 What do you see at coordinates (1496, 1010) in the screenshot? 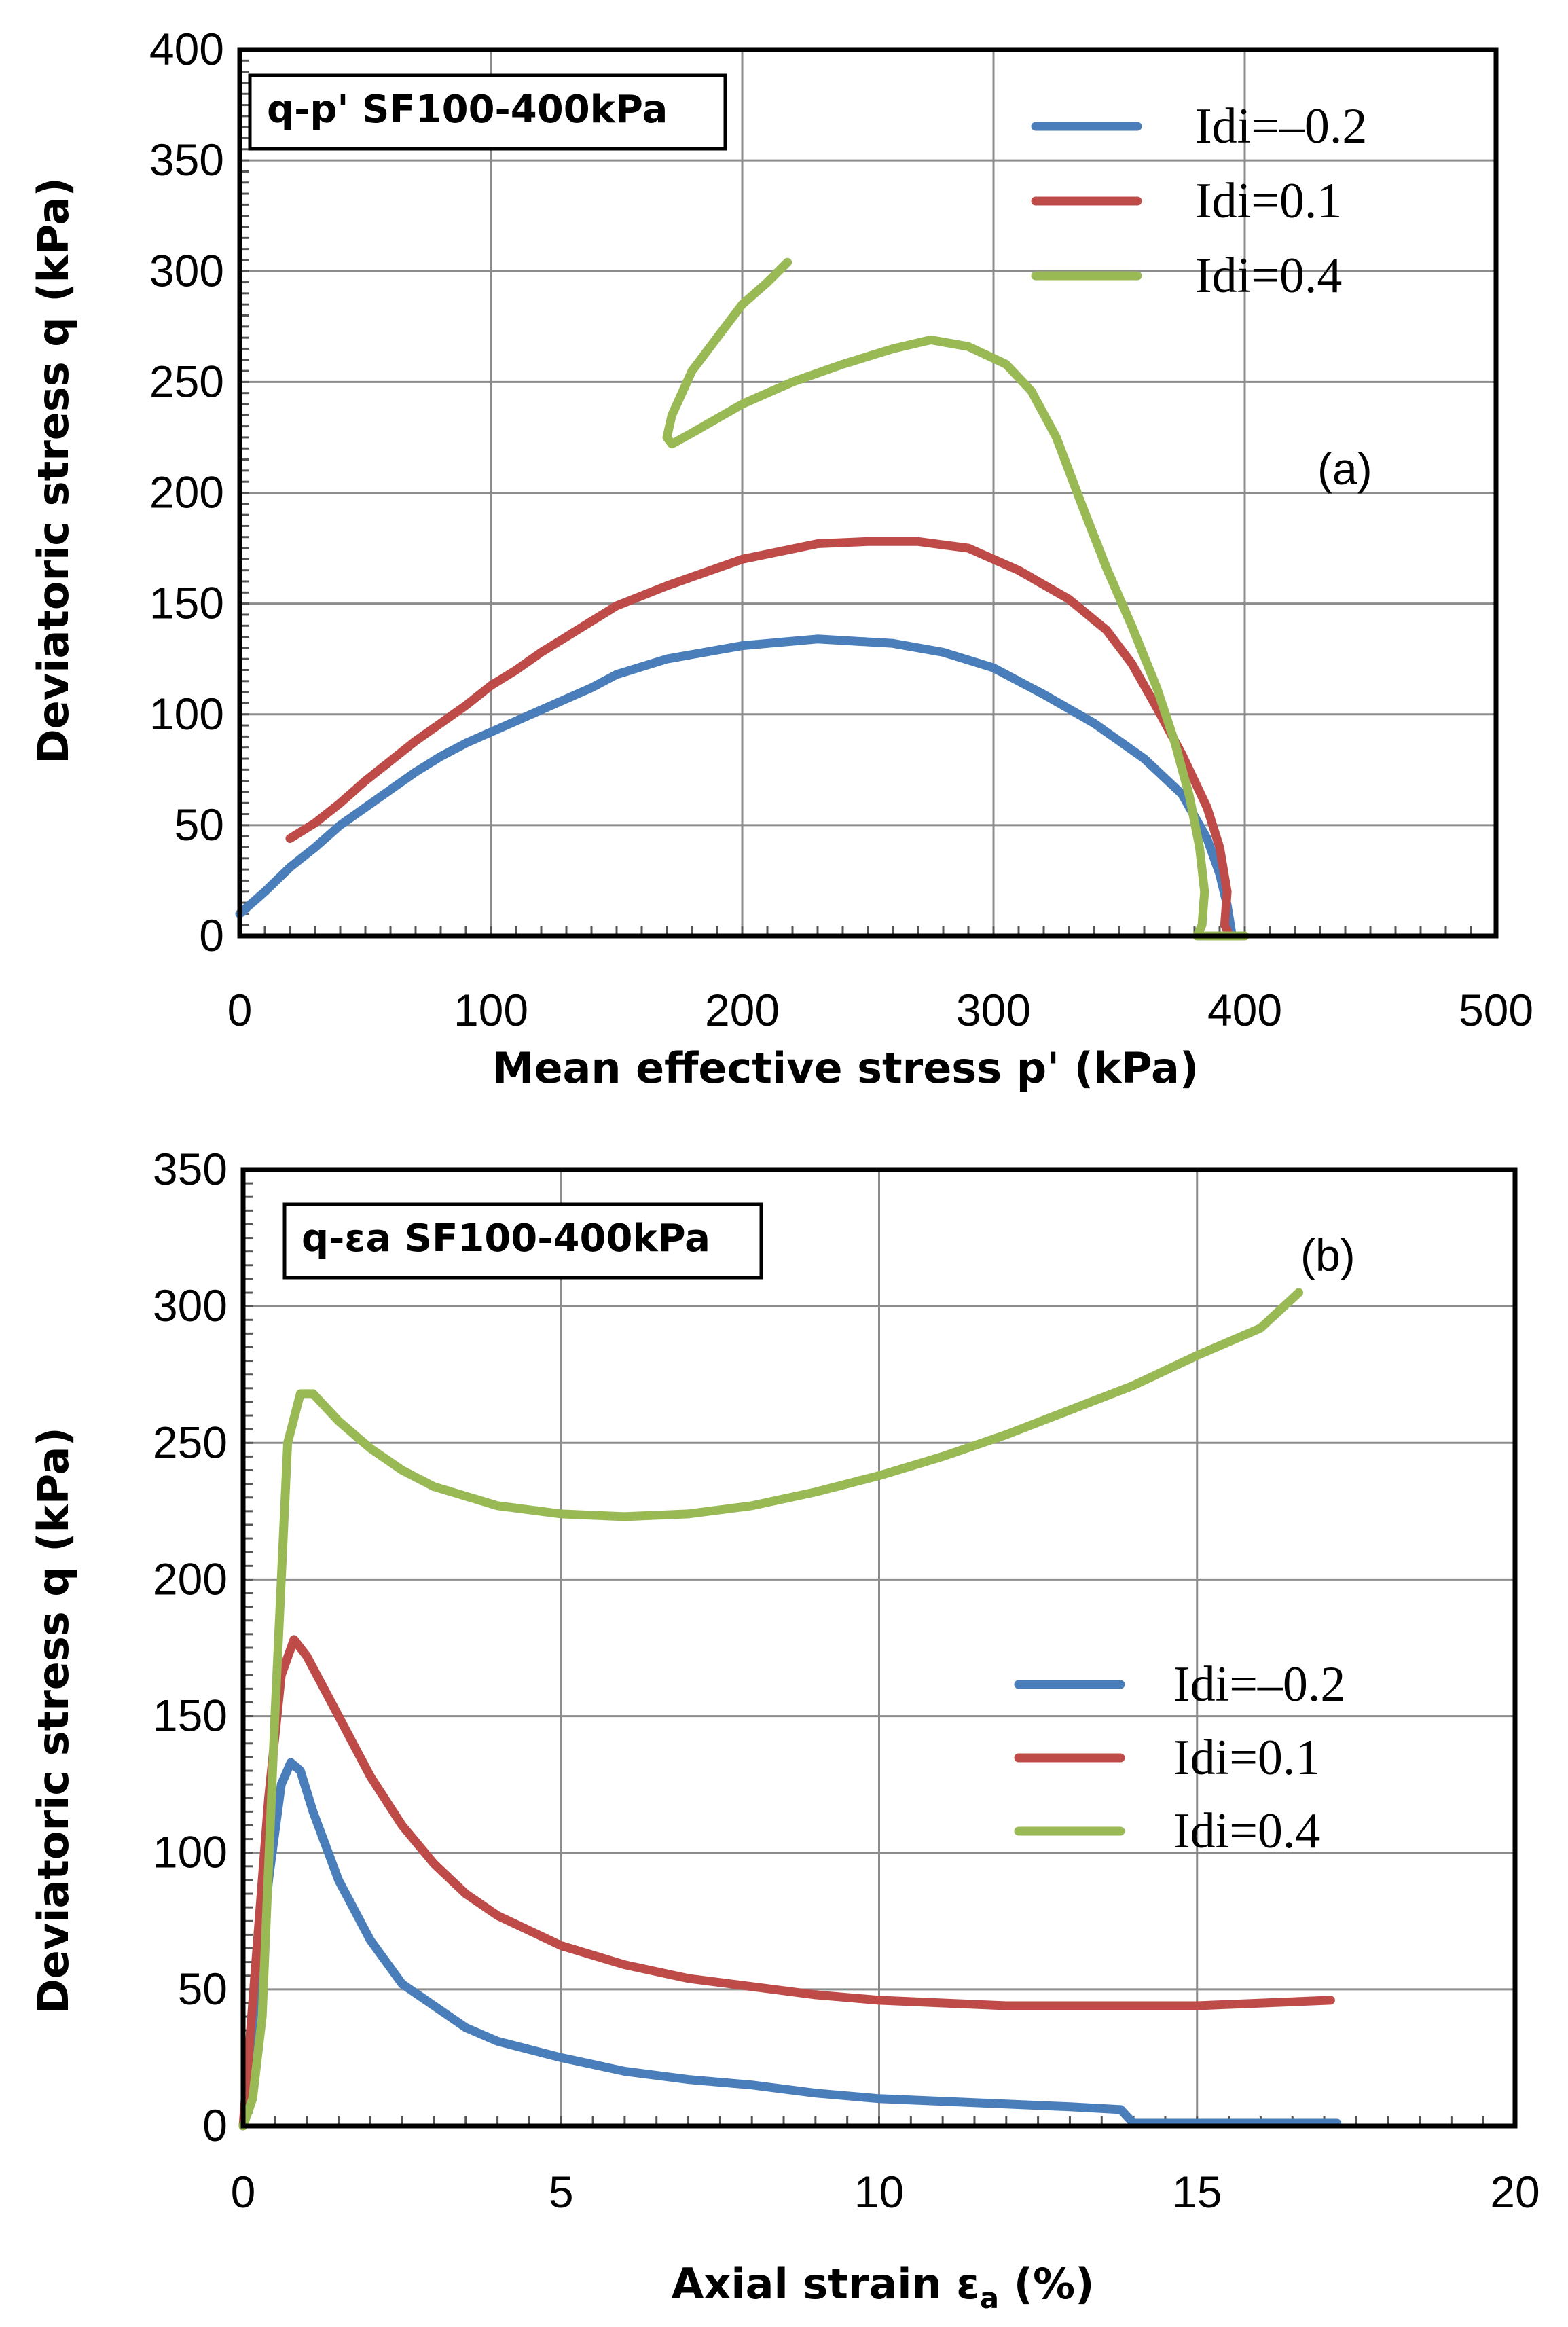
I see `x-tick-label: 500` at bounding box center [1496, 1010].